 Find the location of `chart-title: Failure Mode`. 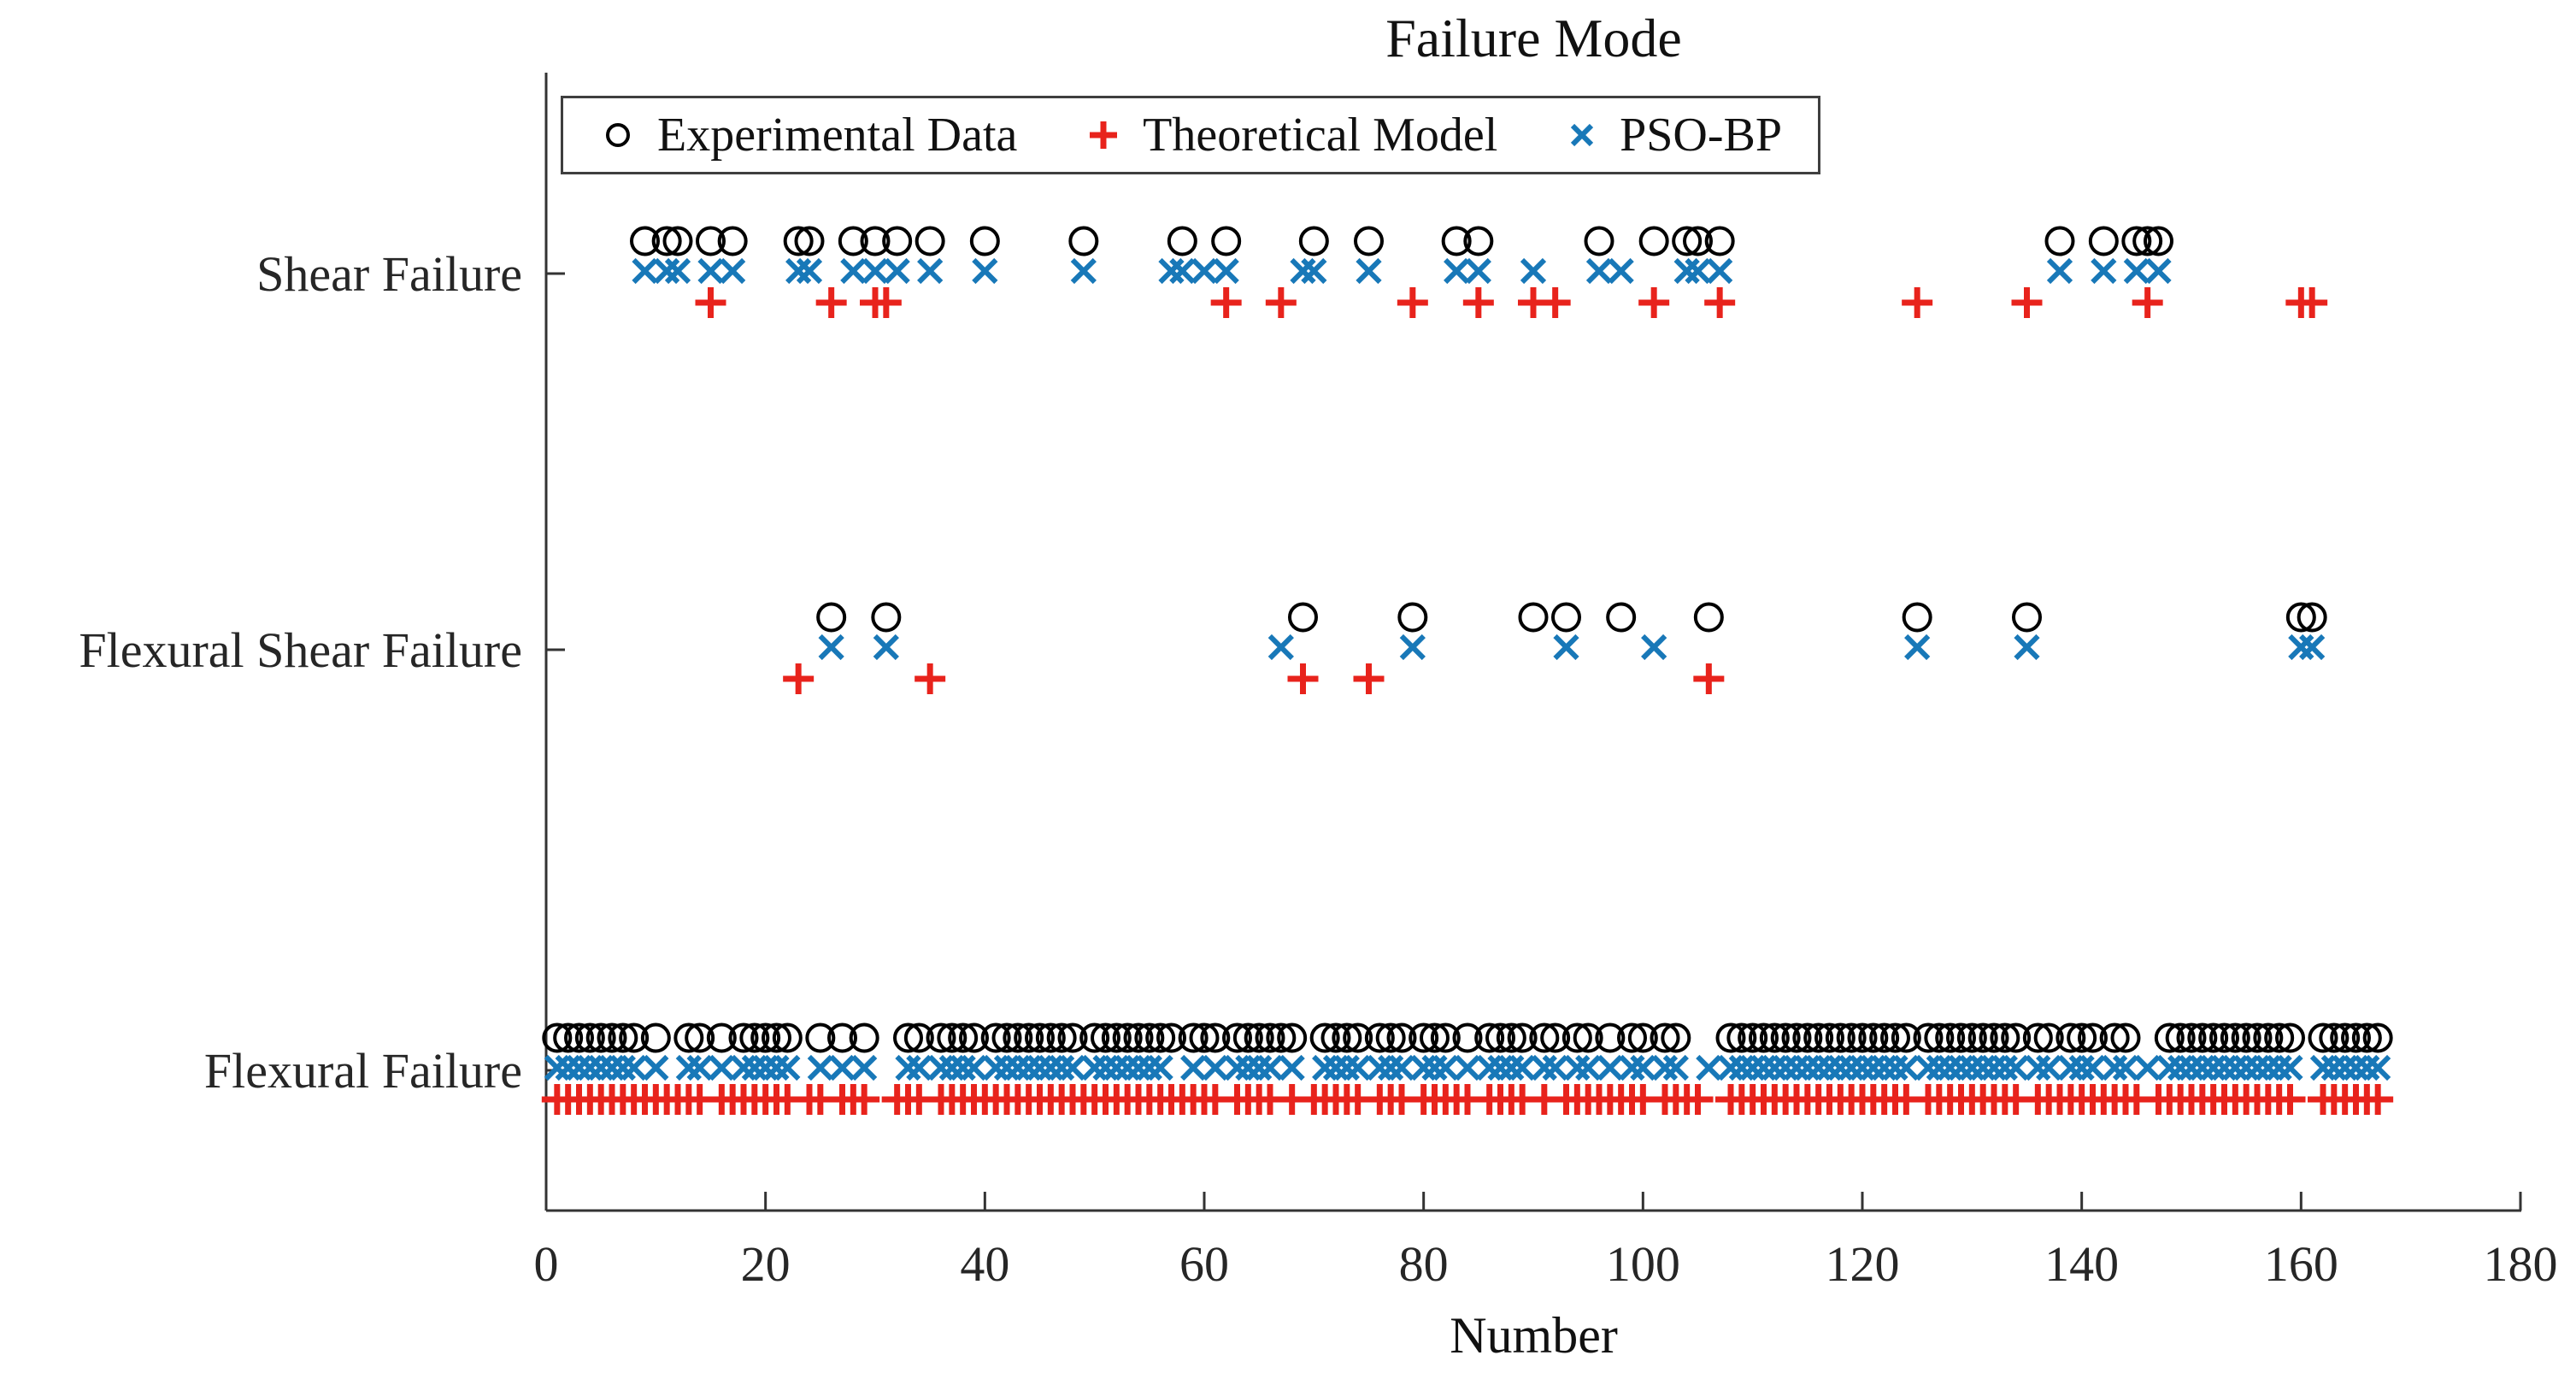

chart-title: Failure Mode is located at coordinates (1533, 38).